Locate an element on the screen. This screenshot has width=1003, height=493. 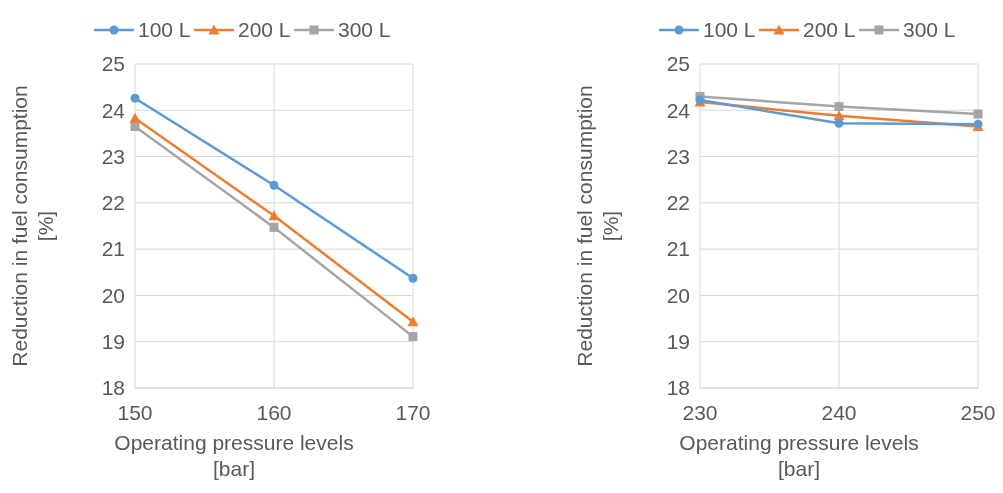
x-tick-label: 230 is located at coordinates (700, 412).